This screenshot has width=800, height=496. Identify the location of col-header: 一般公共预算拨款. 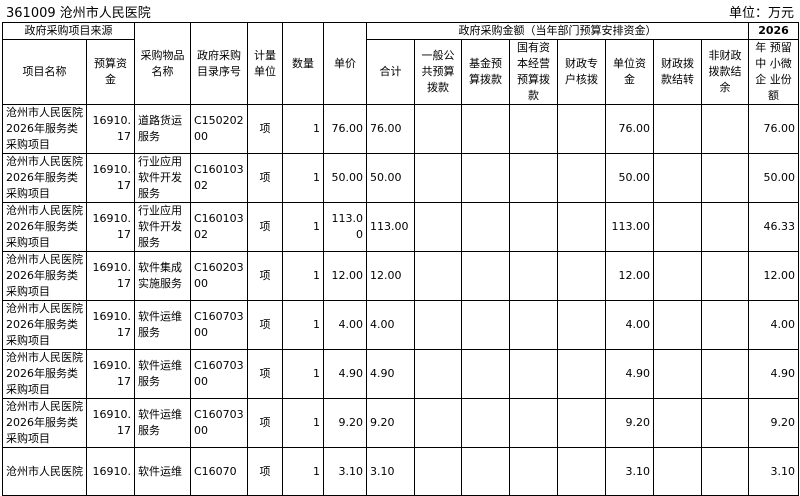
(438, 72).